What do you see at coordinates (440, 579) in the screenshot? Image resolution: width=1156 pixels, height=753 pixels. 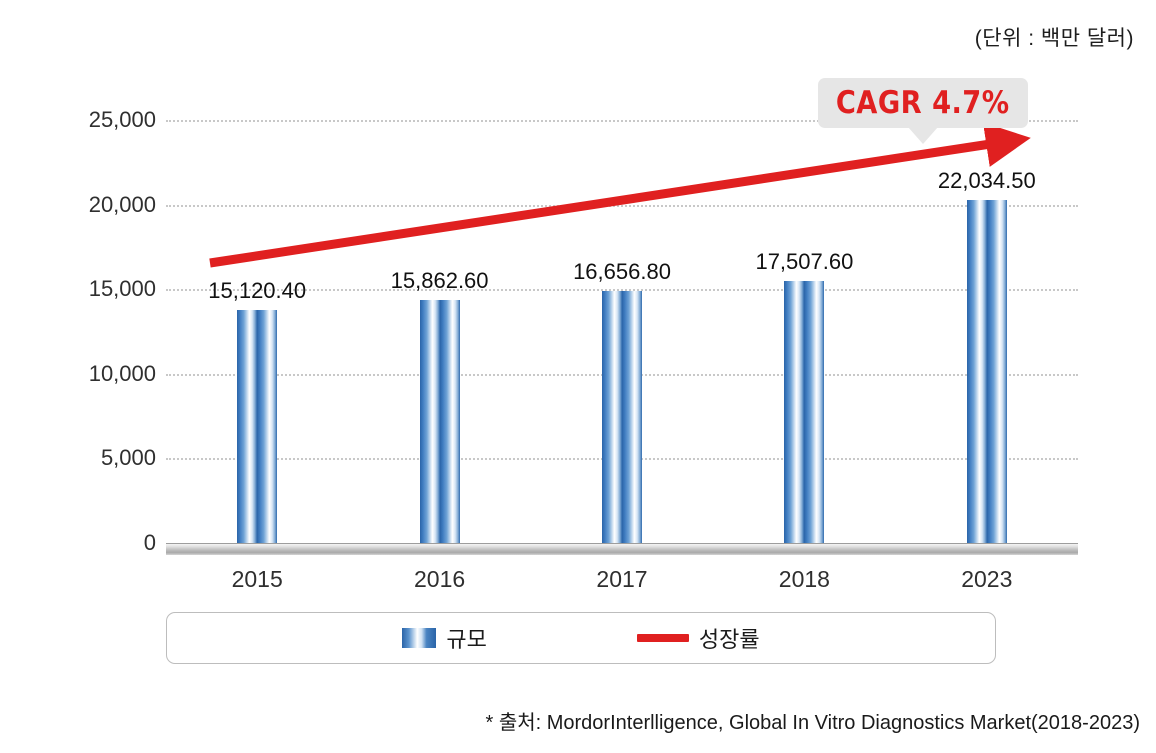 I see `x-axis-label-2016: 2016` at bounding box center [440, 579].